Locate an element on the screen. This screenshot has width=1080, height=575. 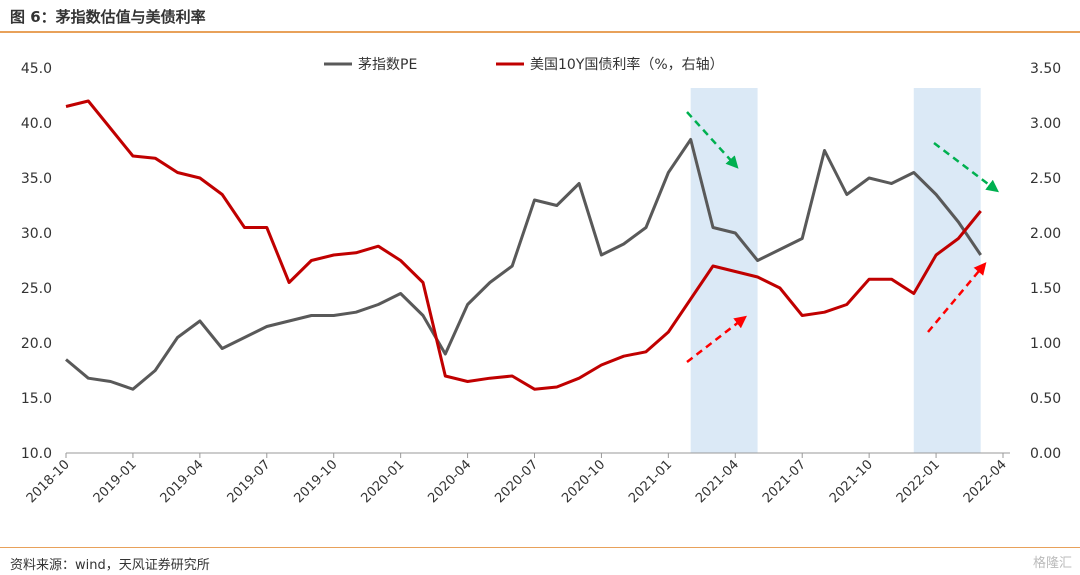
y-left-tick-label: 45.0 is located at coordinates (36, 69).